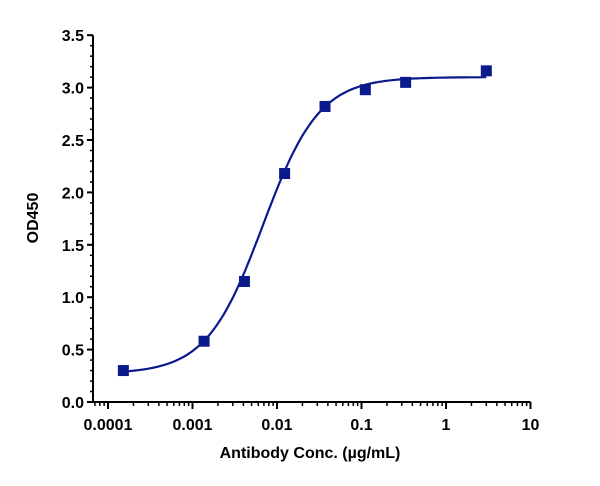 This screenshot has width=600, height=486. I want to click on x-tick-label: 0.01, so click(276, 425).